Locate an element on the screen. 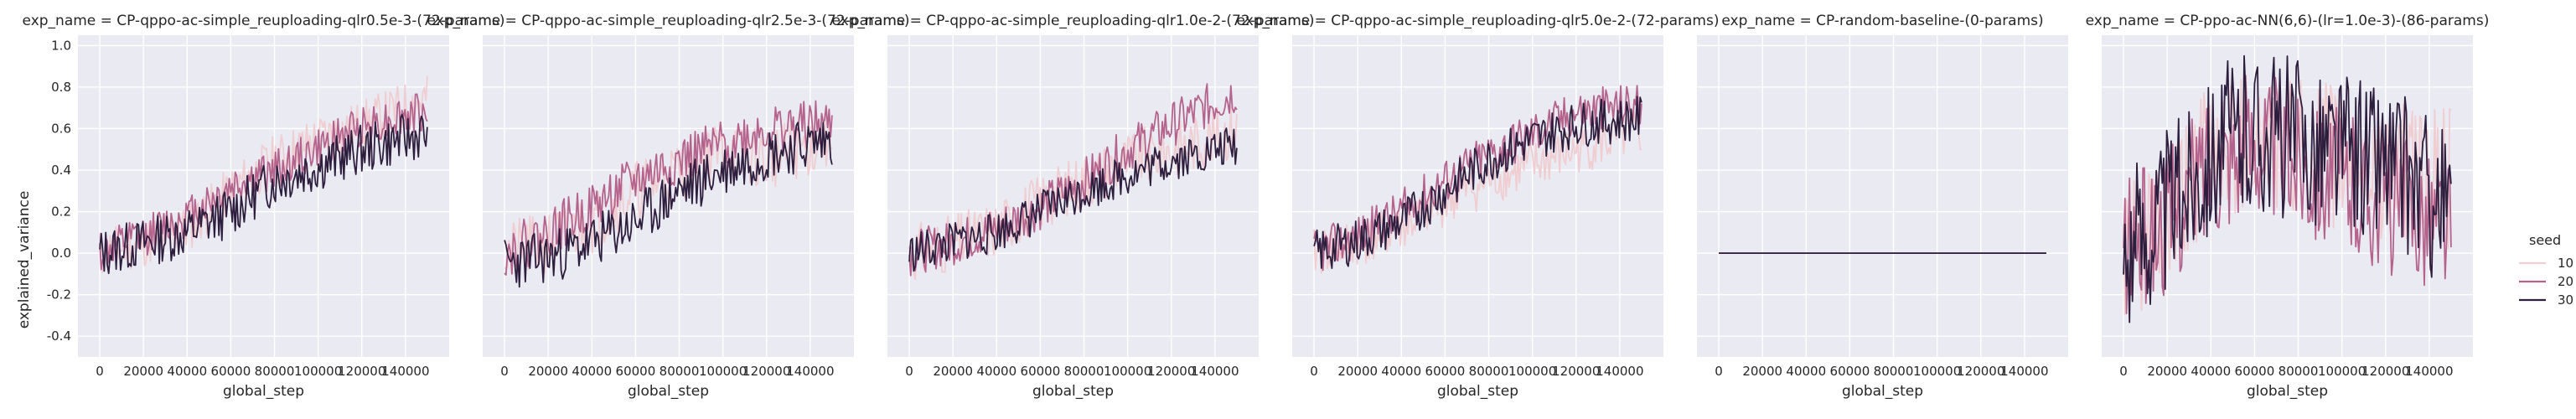 This screenshot has width=2576, height=419. legend-entry-10: 10 is located at coordinates (2546, 263).